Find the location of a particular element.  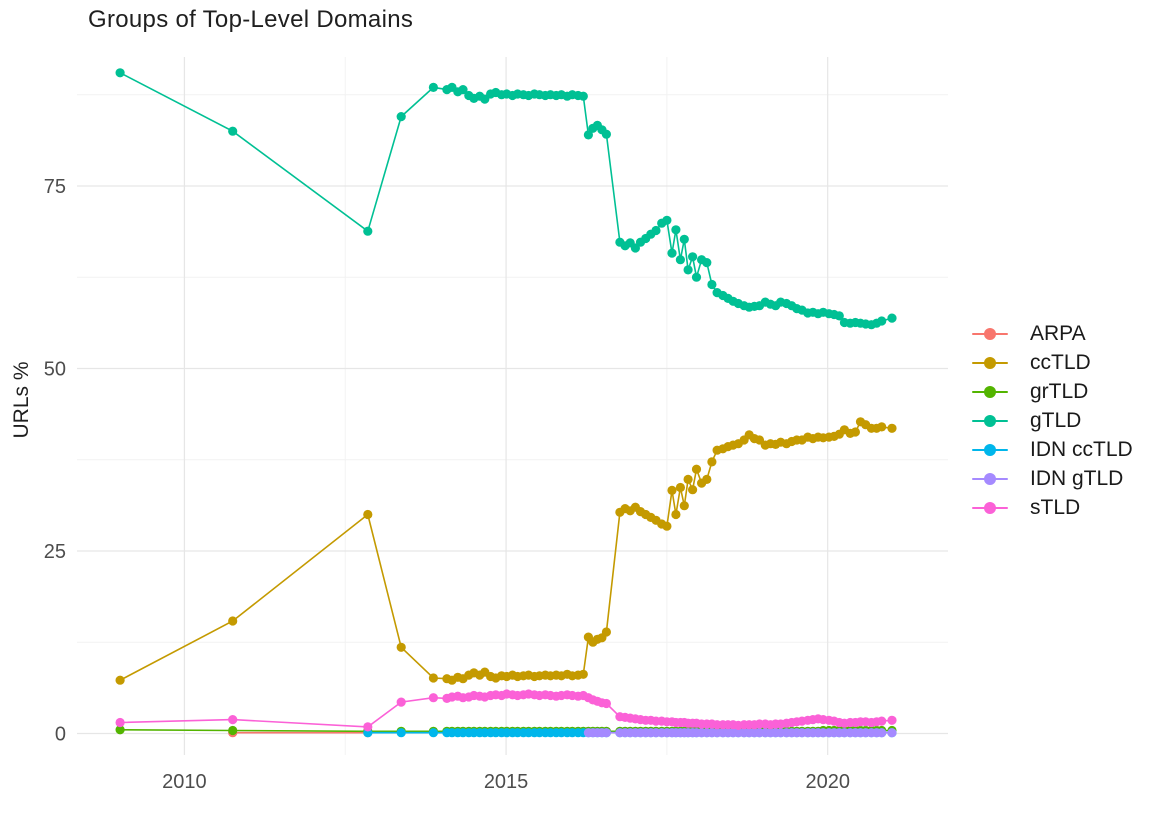

y-tick-label: 0 is located at coordinates (60, 734).